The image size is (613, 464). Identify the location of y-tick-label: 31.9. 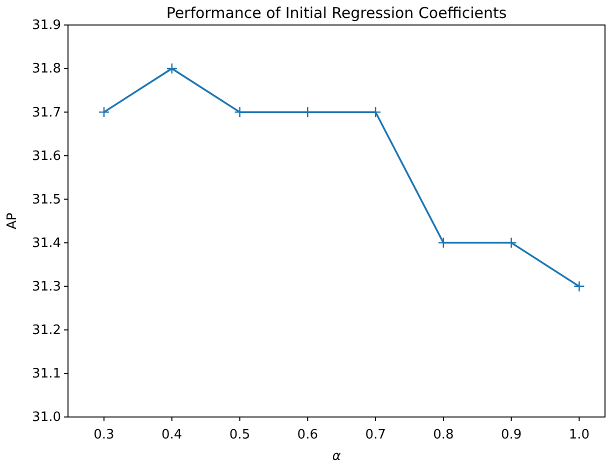
(46, 26).